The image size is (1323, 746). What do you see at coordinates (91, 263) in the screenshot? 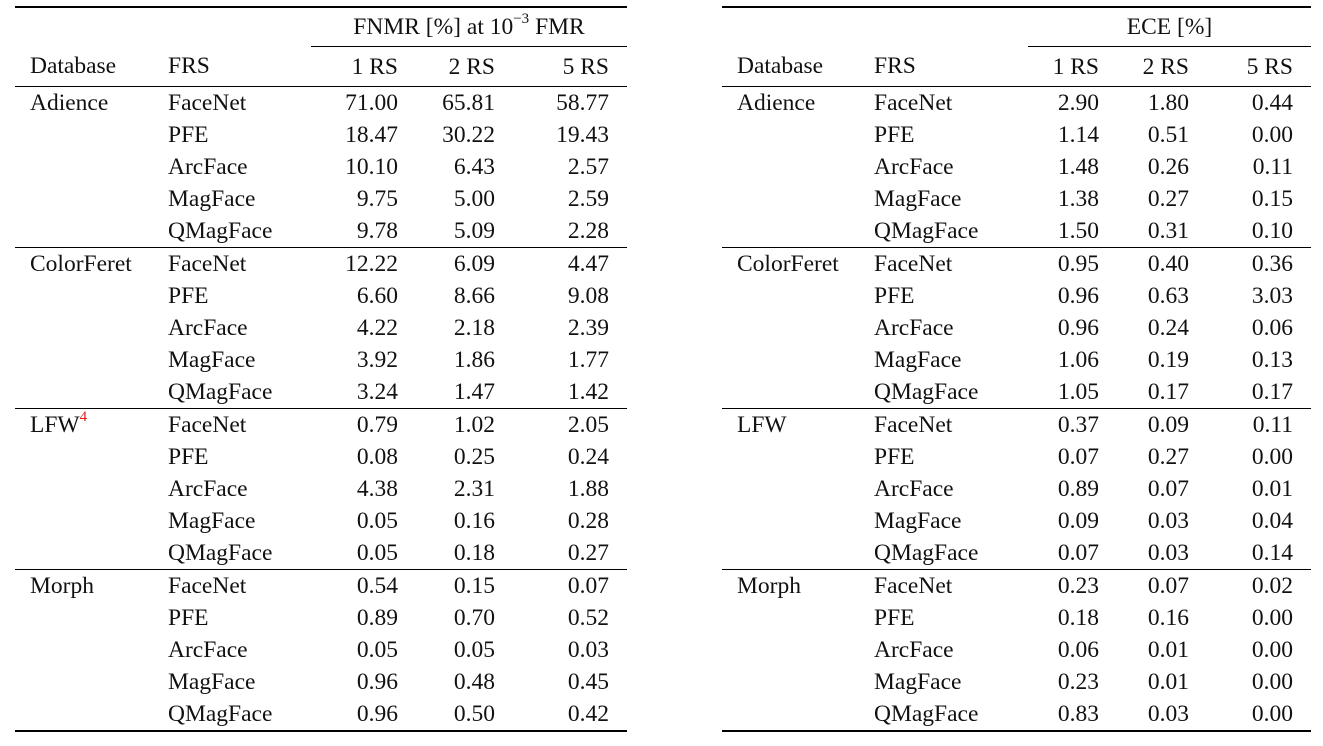
I see `database-name: ColorFeret` at bounding box center [91, 263].